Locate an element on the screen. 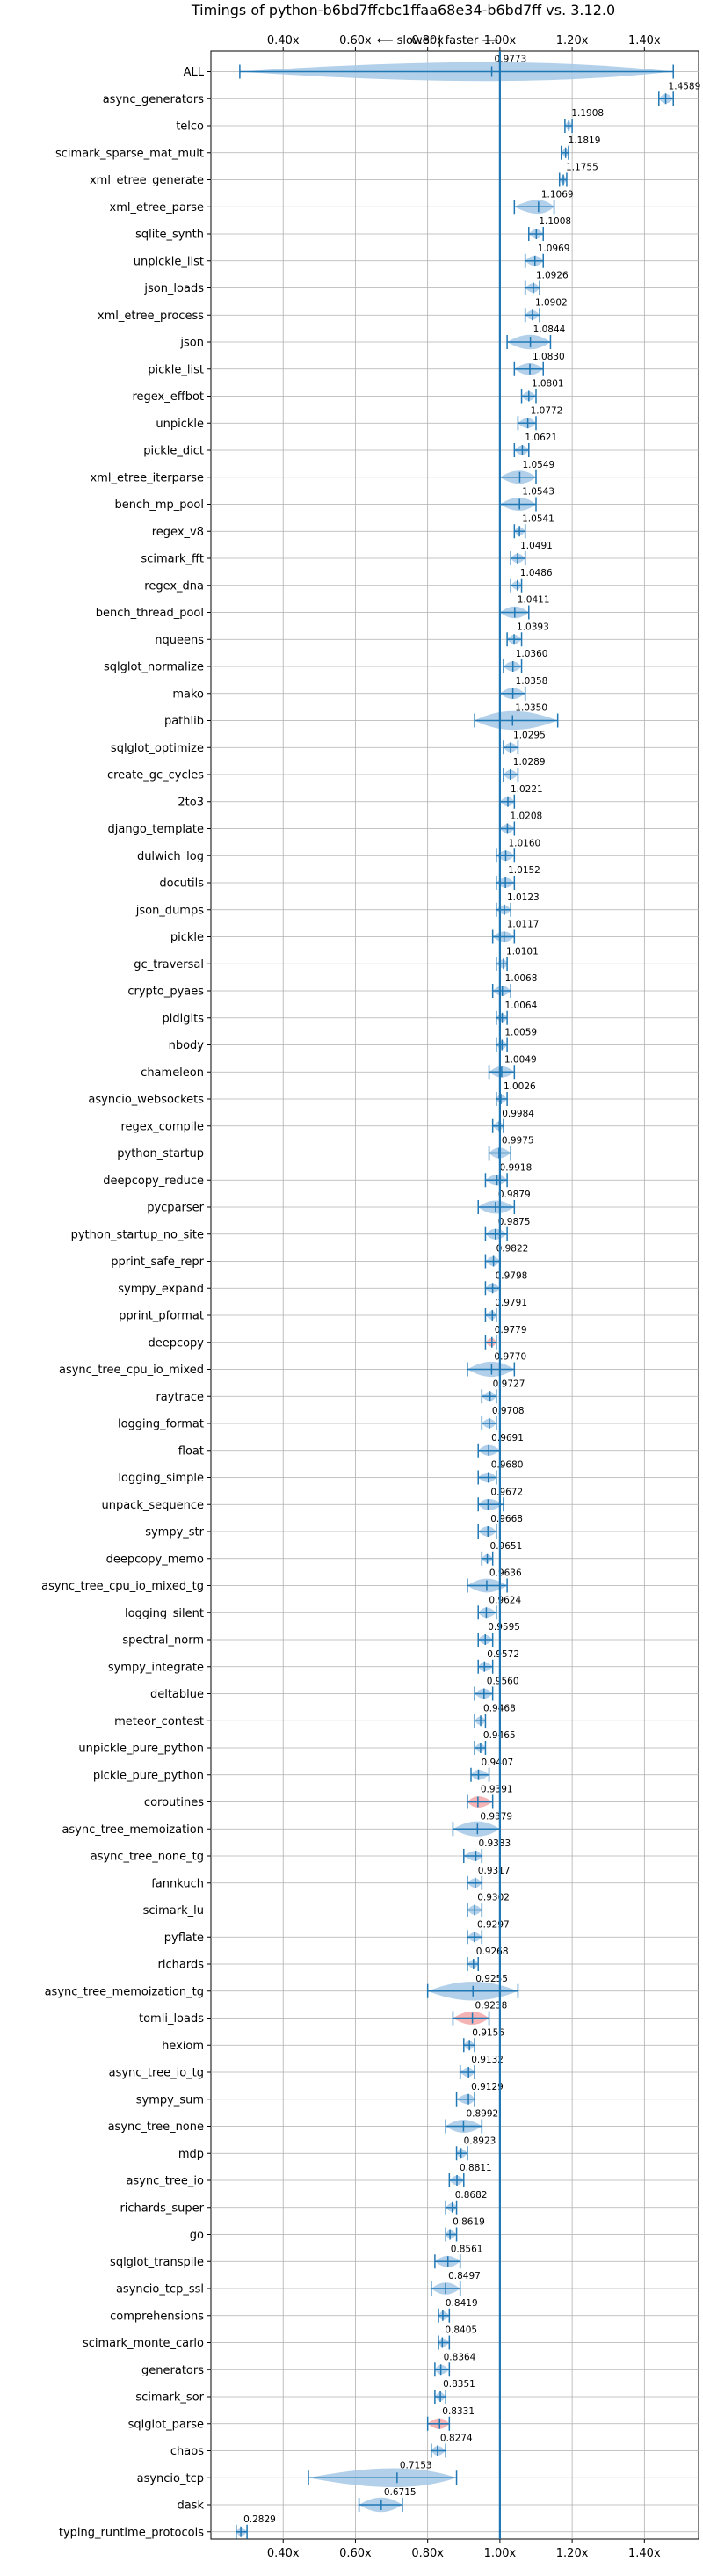  category-label: mako is located at coordinates (188, 694).